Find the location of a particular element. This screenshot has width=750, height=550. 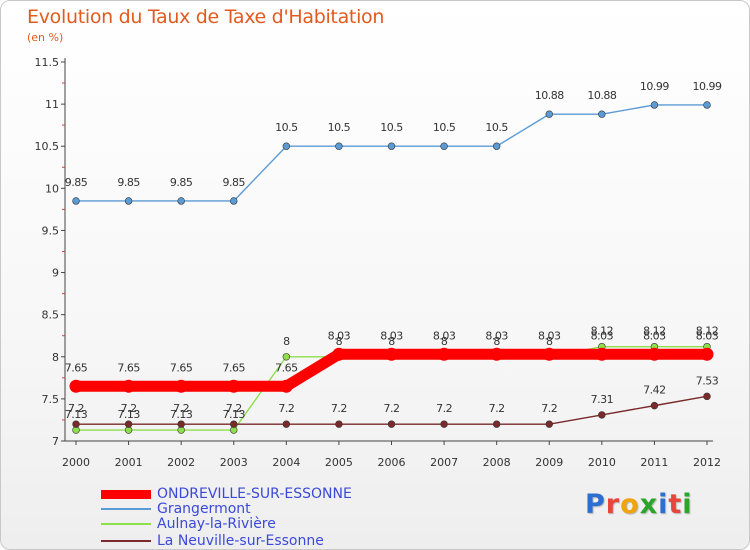

x-tick-label: 2010 is located at coordinates (602, 462).